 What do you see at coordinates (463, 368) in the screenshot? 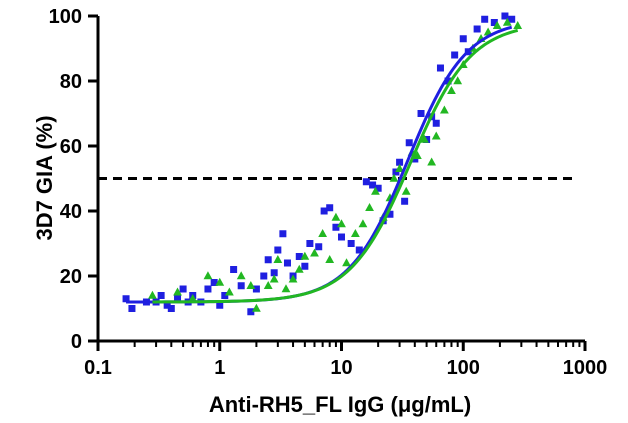
I see `x-tick-label: 100` at bounding box center [463, 368].